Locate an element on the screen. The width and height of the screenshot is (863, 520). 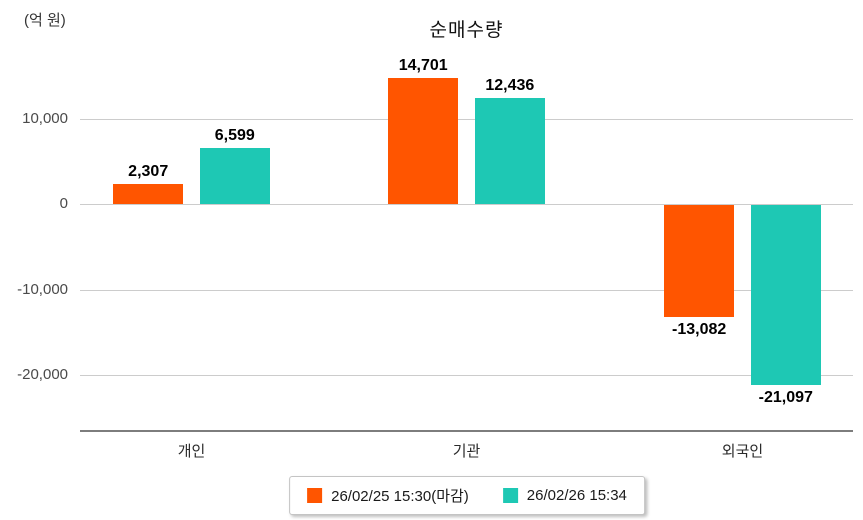
bar-value-label: 14,701 is located at coordinates (423, 66).